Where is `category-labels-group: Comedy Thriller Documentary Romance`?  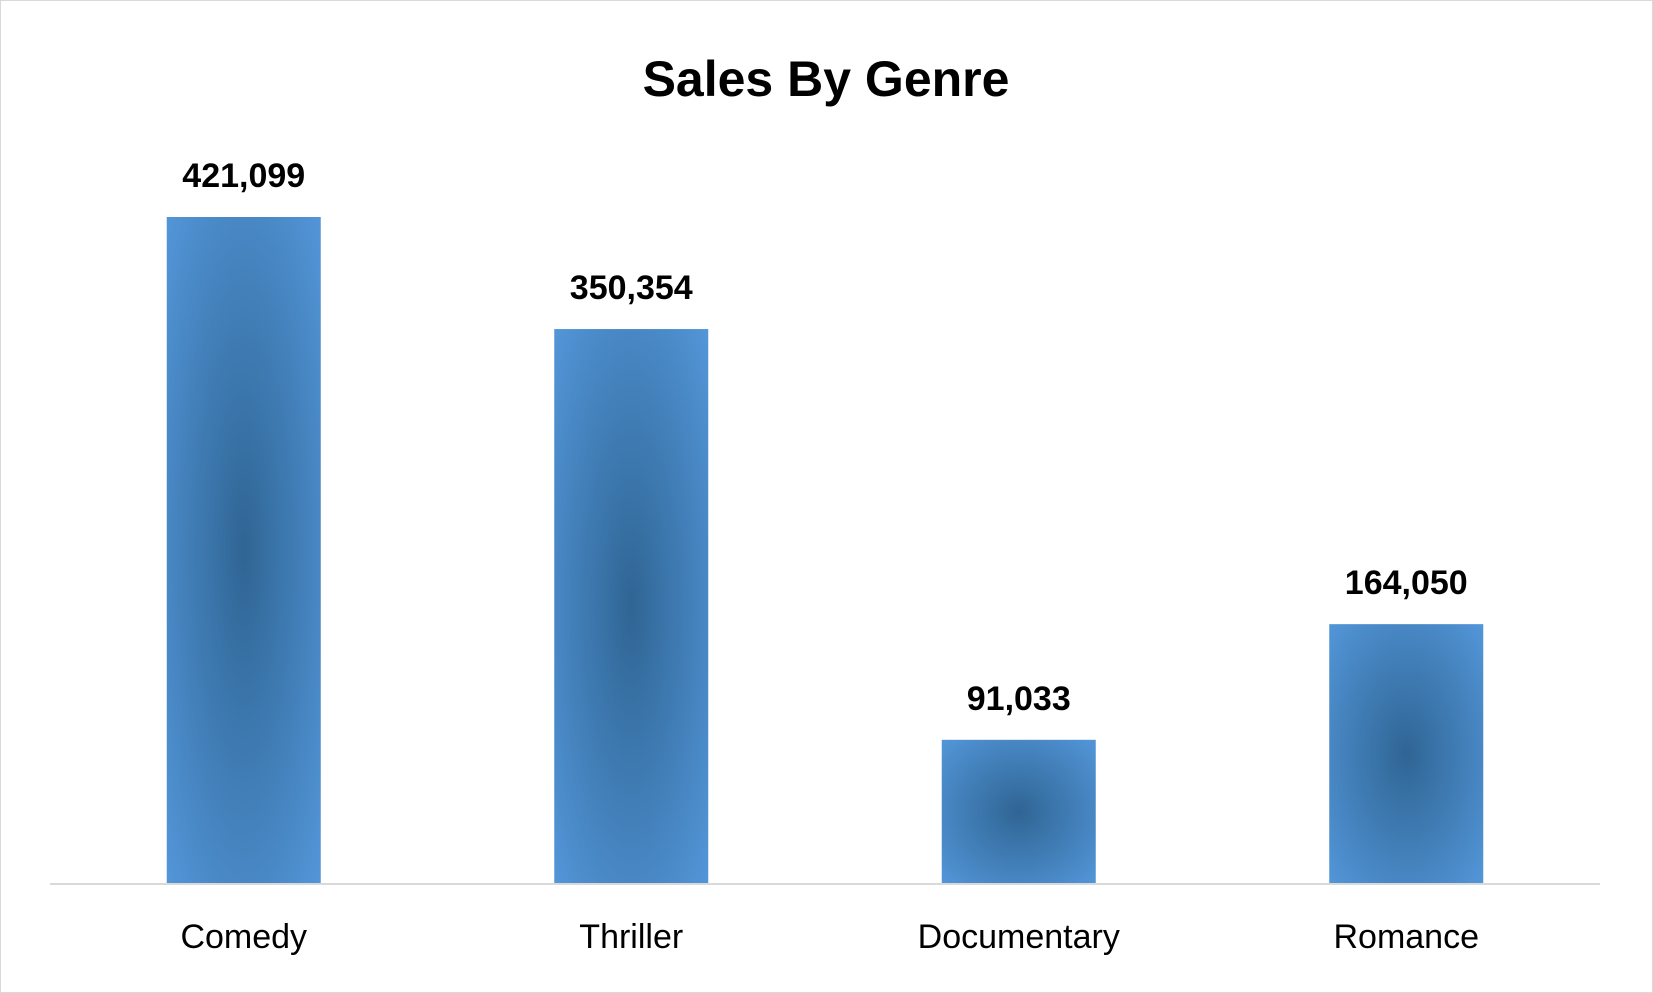
category-labels-group: Comedy Thriller Documentary Romance is located at coordinates (829, 937).